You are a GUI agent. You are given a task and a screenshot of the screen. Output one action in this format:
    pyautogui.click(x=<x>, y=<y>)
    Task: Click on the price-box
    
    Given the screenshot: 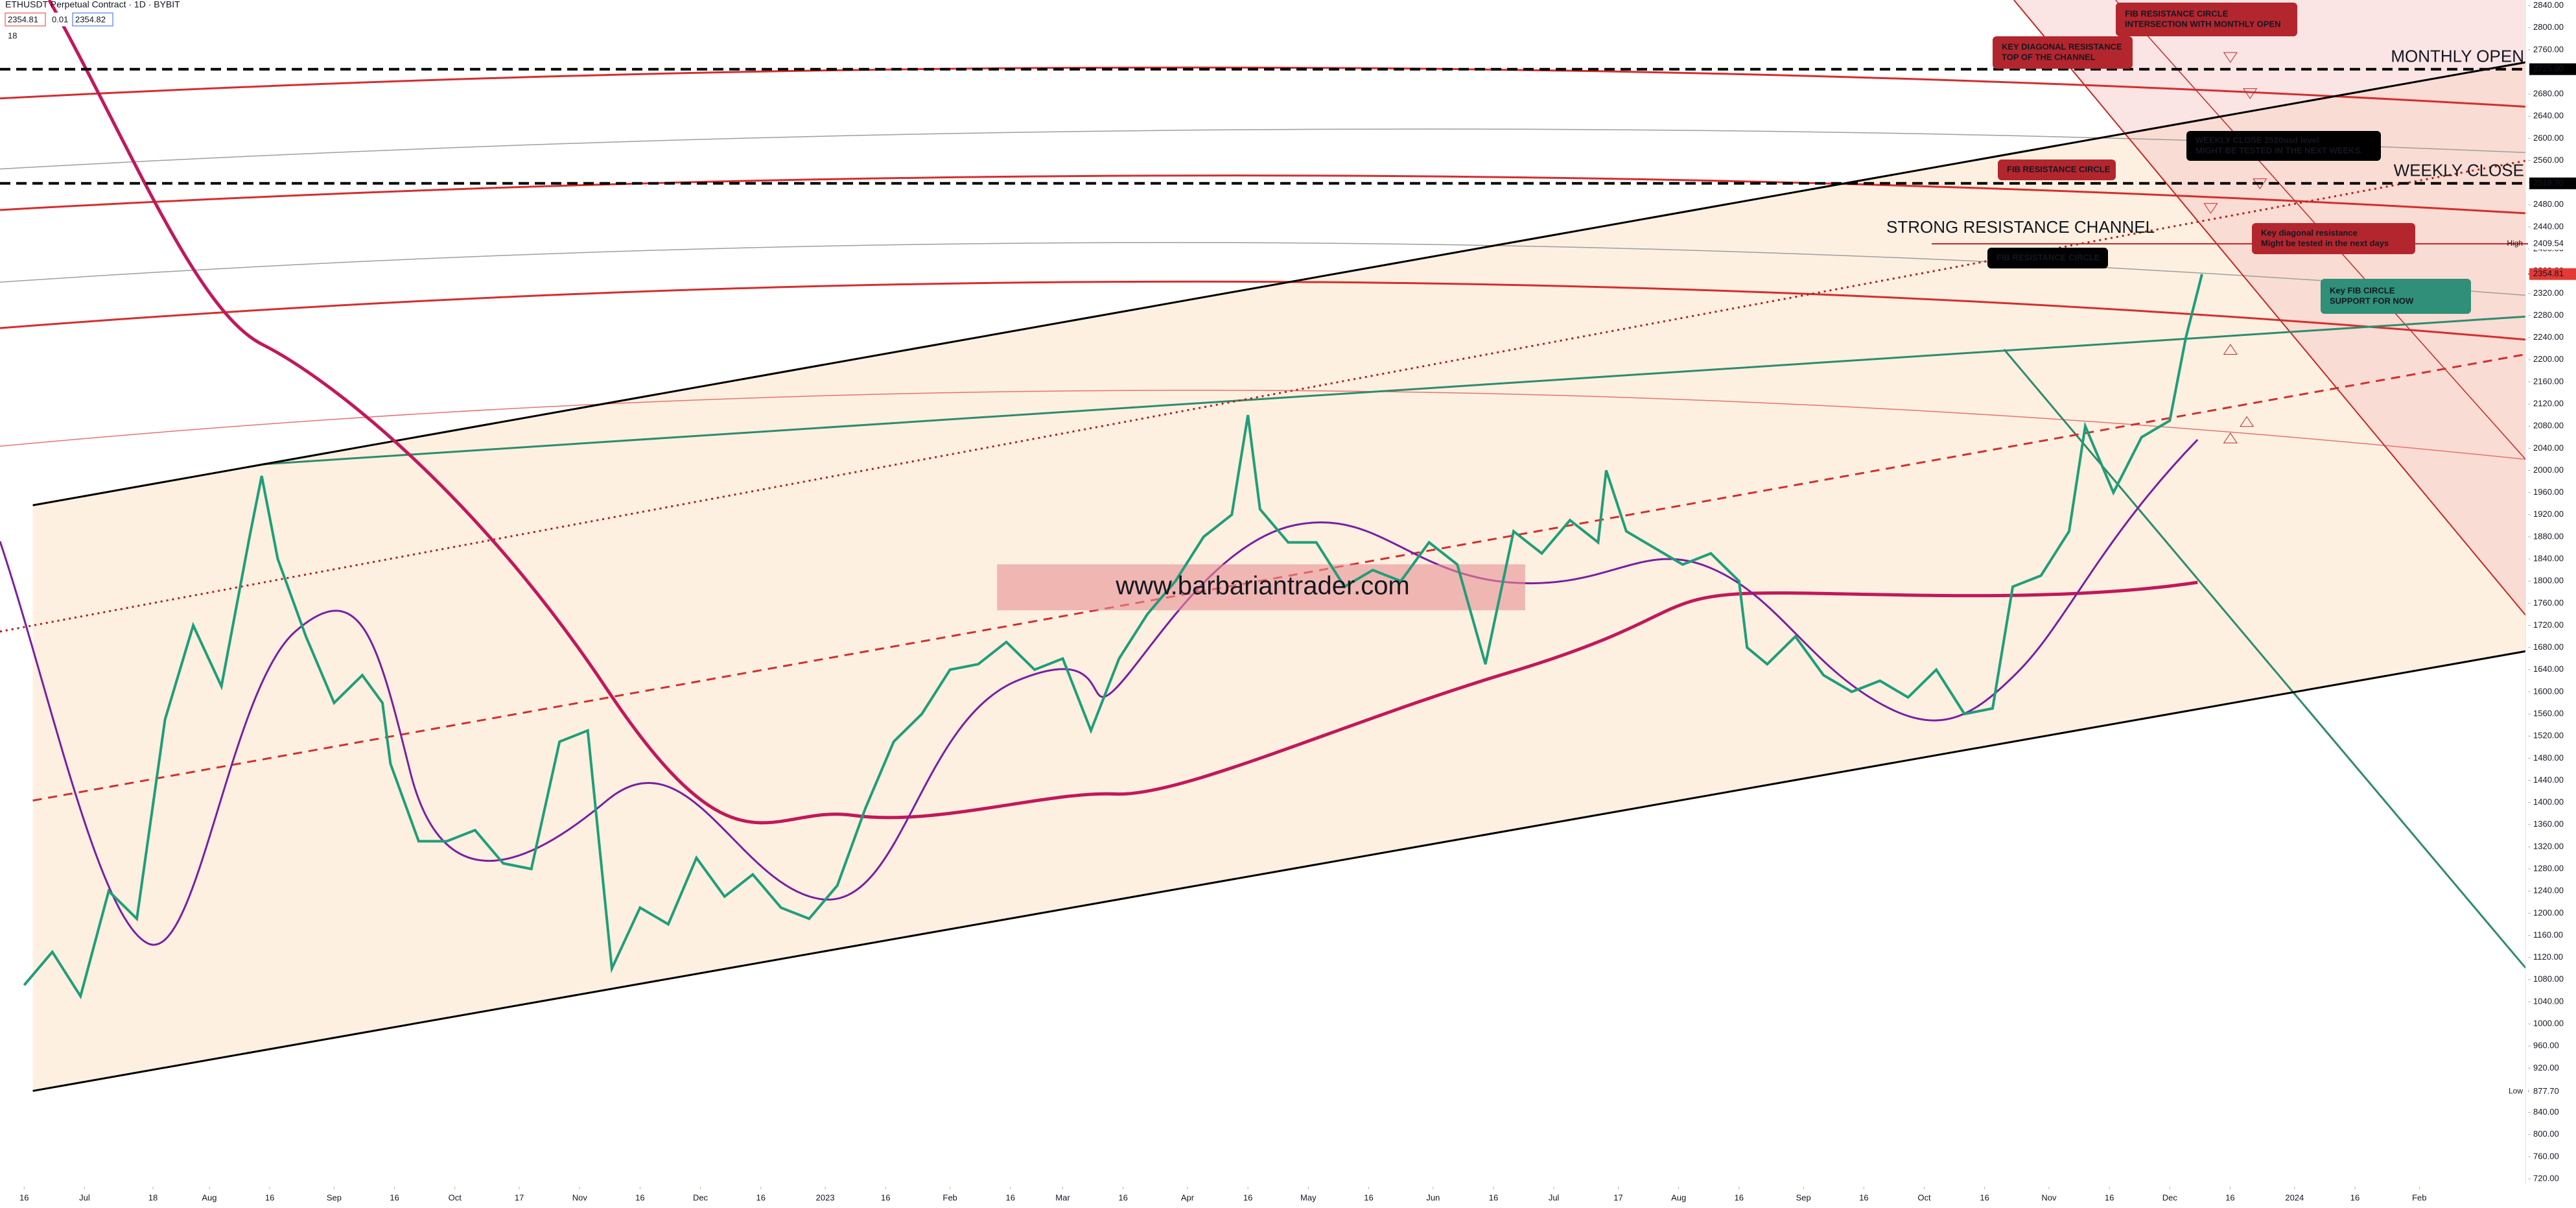 What is the action you would take?
    pyautogui.click(x=60, y=19)
    